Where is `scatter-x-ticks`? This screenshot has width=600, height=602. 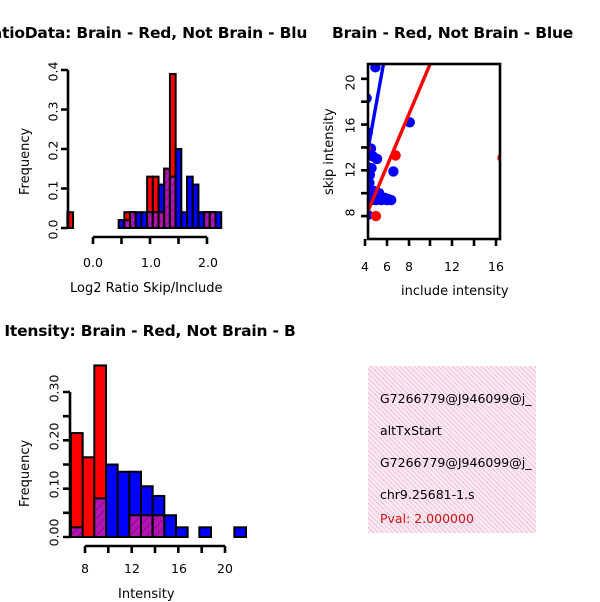 scatter-x-ticks is located at coordinates (430, 242).